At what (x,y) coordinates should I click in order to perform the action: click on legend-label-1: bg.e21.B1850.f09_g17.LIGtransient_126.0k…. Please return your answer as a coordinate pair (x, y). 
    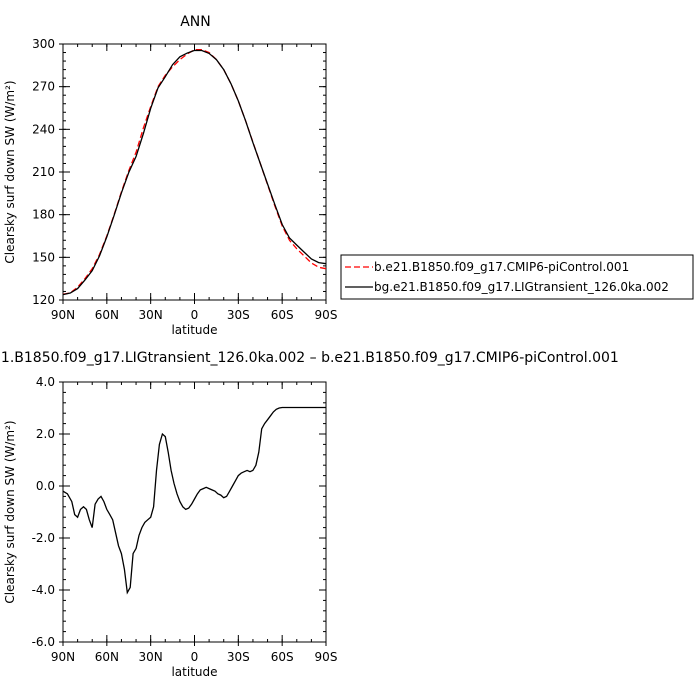
    Looking at the image, I should click on (521, 287).